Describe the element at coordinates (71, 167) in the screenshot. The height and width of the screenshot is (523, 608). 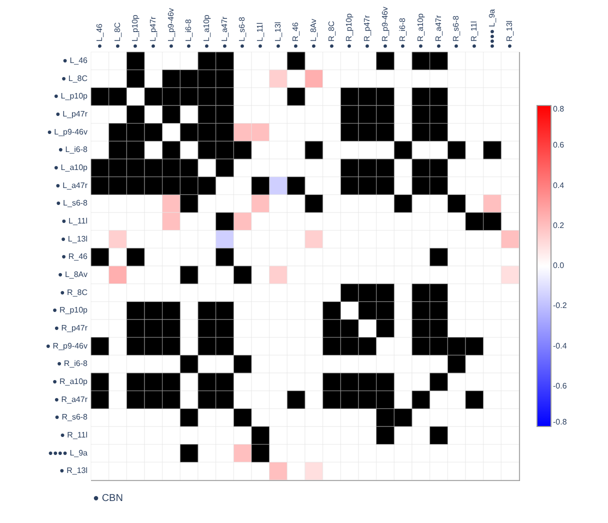
I see `y-tick-label: ● L_a10p` at that location.